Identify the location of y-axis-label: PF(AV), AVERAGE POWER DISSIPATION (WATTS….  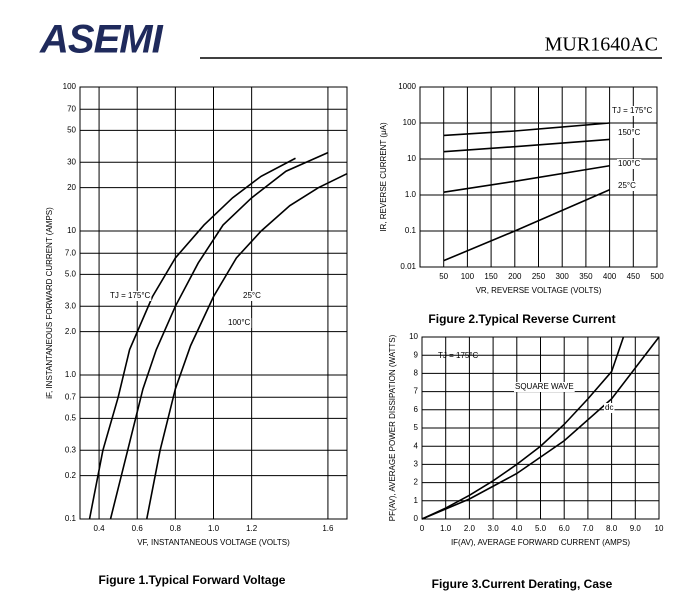
(392, 427).